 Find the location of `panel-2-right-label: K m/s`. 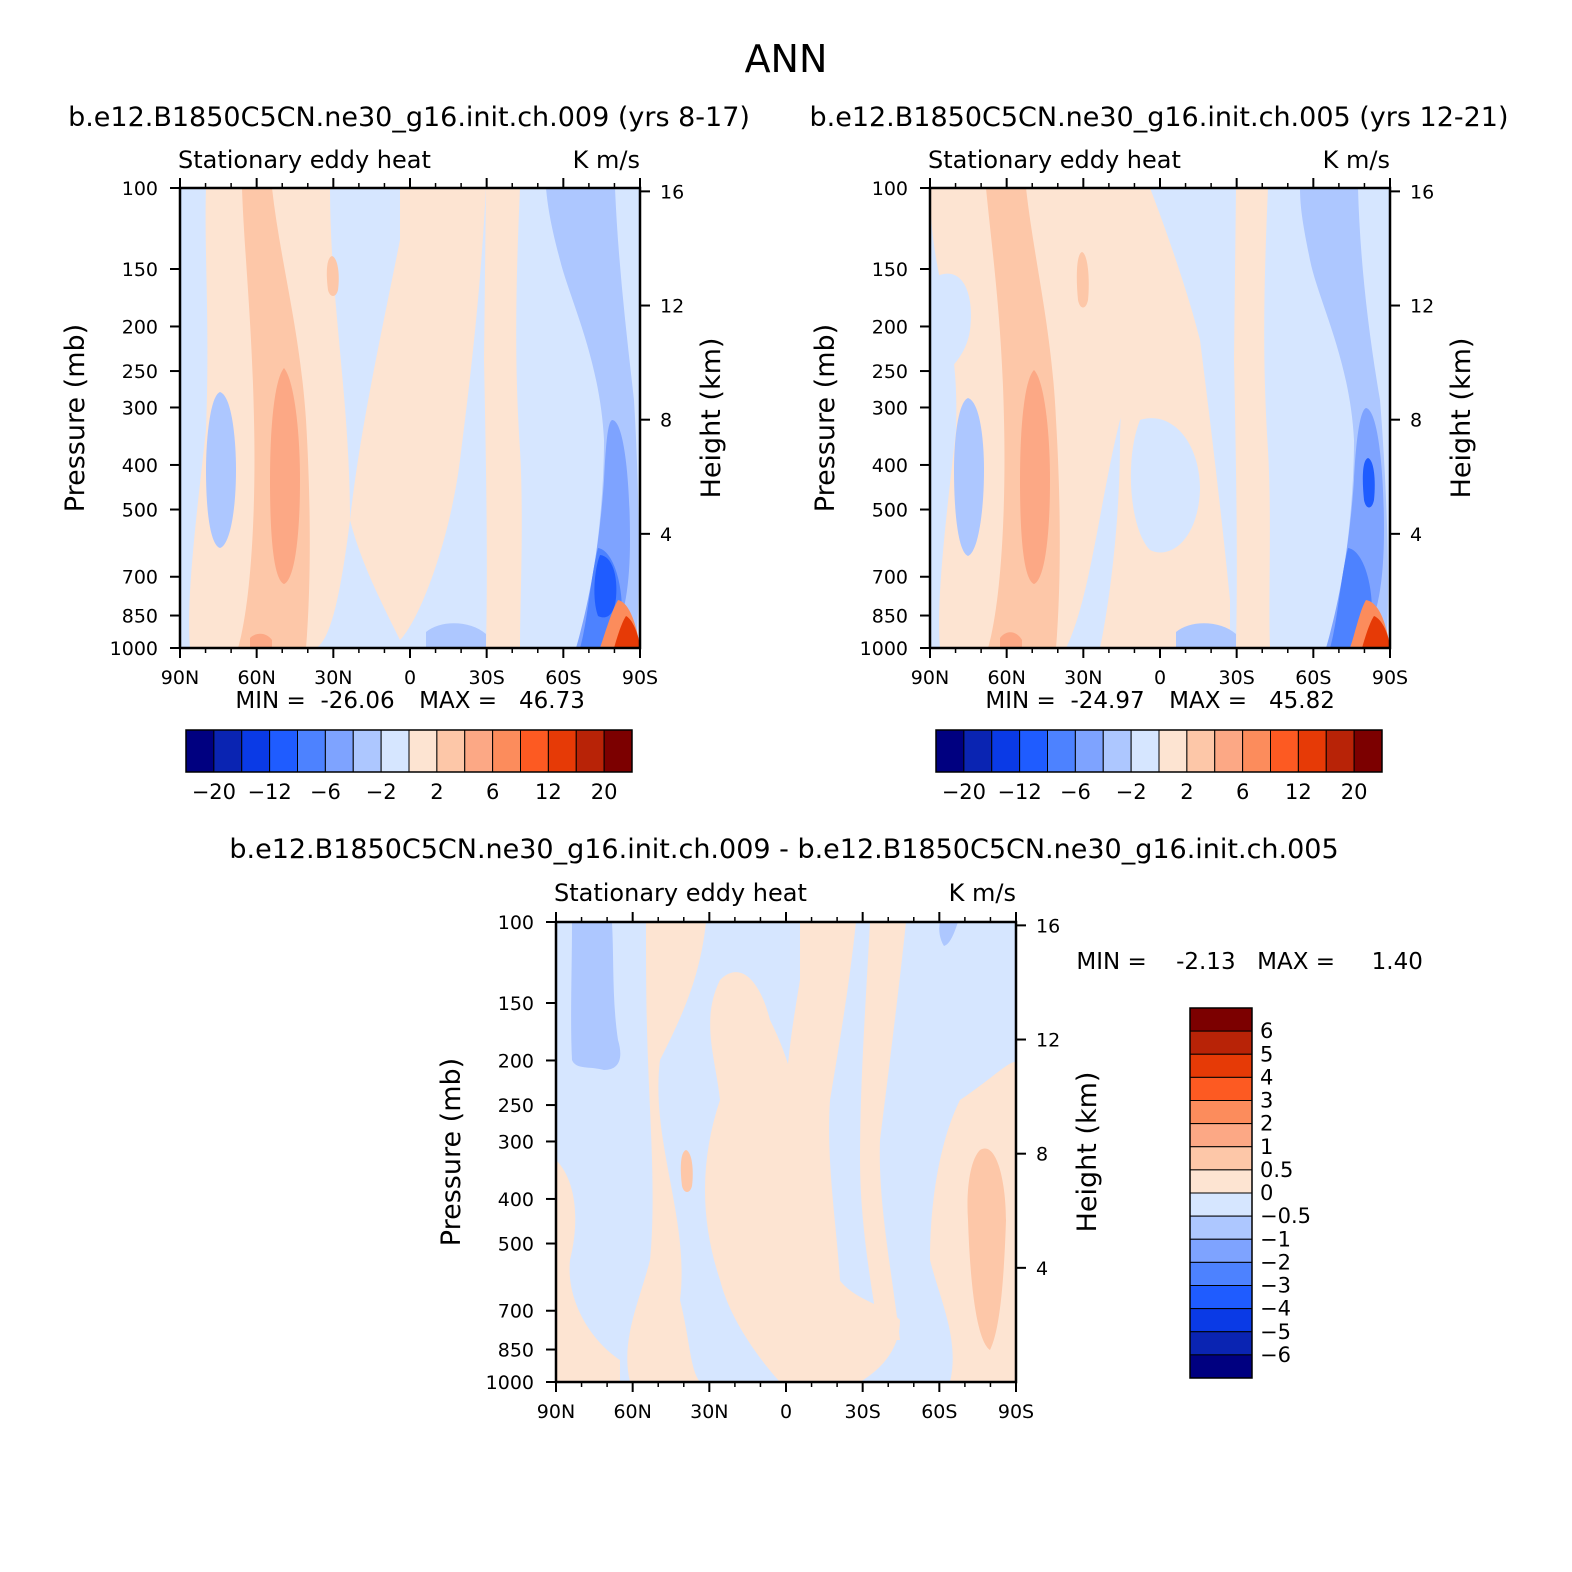

panel-2-right-label: K m/s is located at coordinates (1356, 160).